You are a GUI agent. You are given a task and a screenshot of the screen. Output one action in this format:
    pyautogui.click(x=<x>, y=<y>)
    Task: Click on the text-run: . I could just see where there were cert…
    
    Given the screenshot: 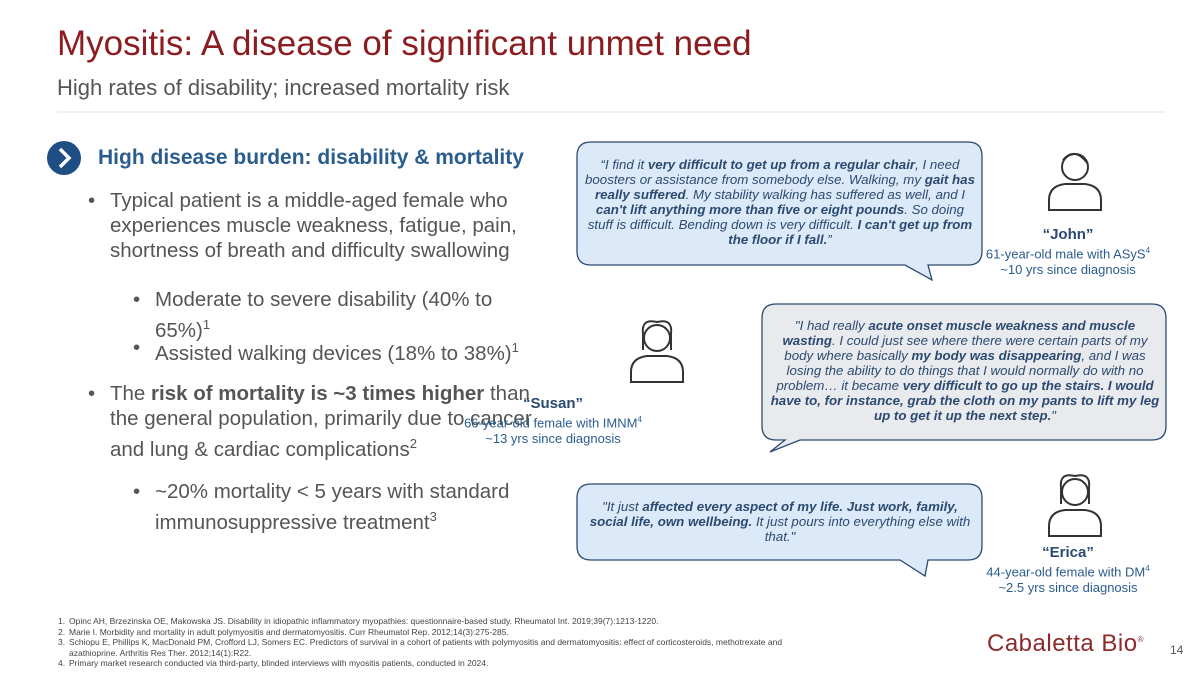 What is the action you would take?
    pyautogui.click(x=966, y=348)
    